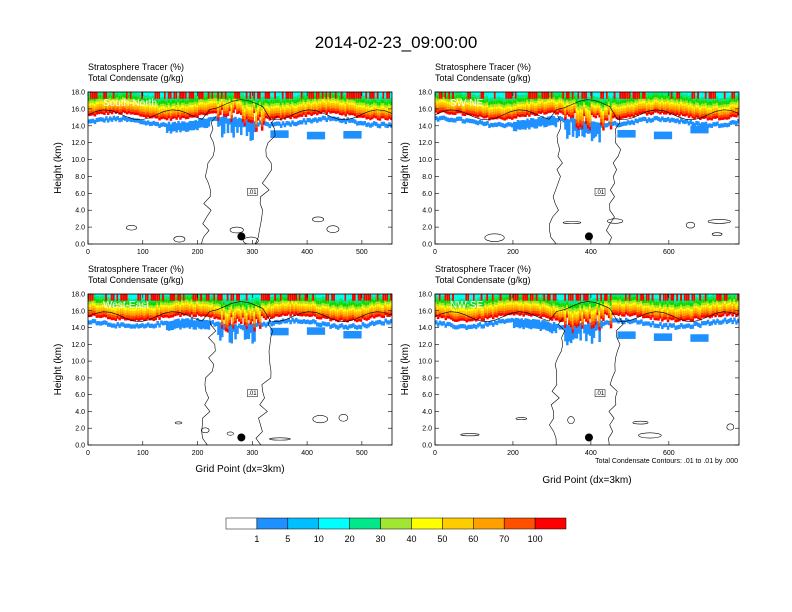  Describe the element at coordinates (239, 469) in the screenshot. I see `x-axis-label: Grid Point (dx=3km)` at that location.